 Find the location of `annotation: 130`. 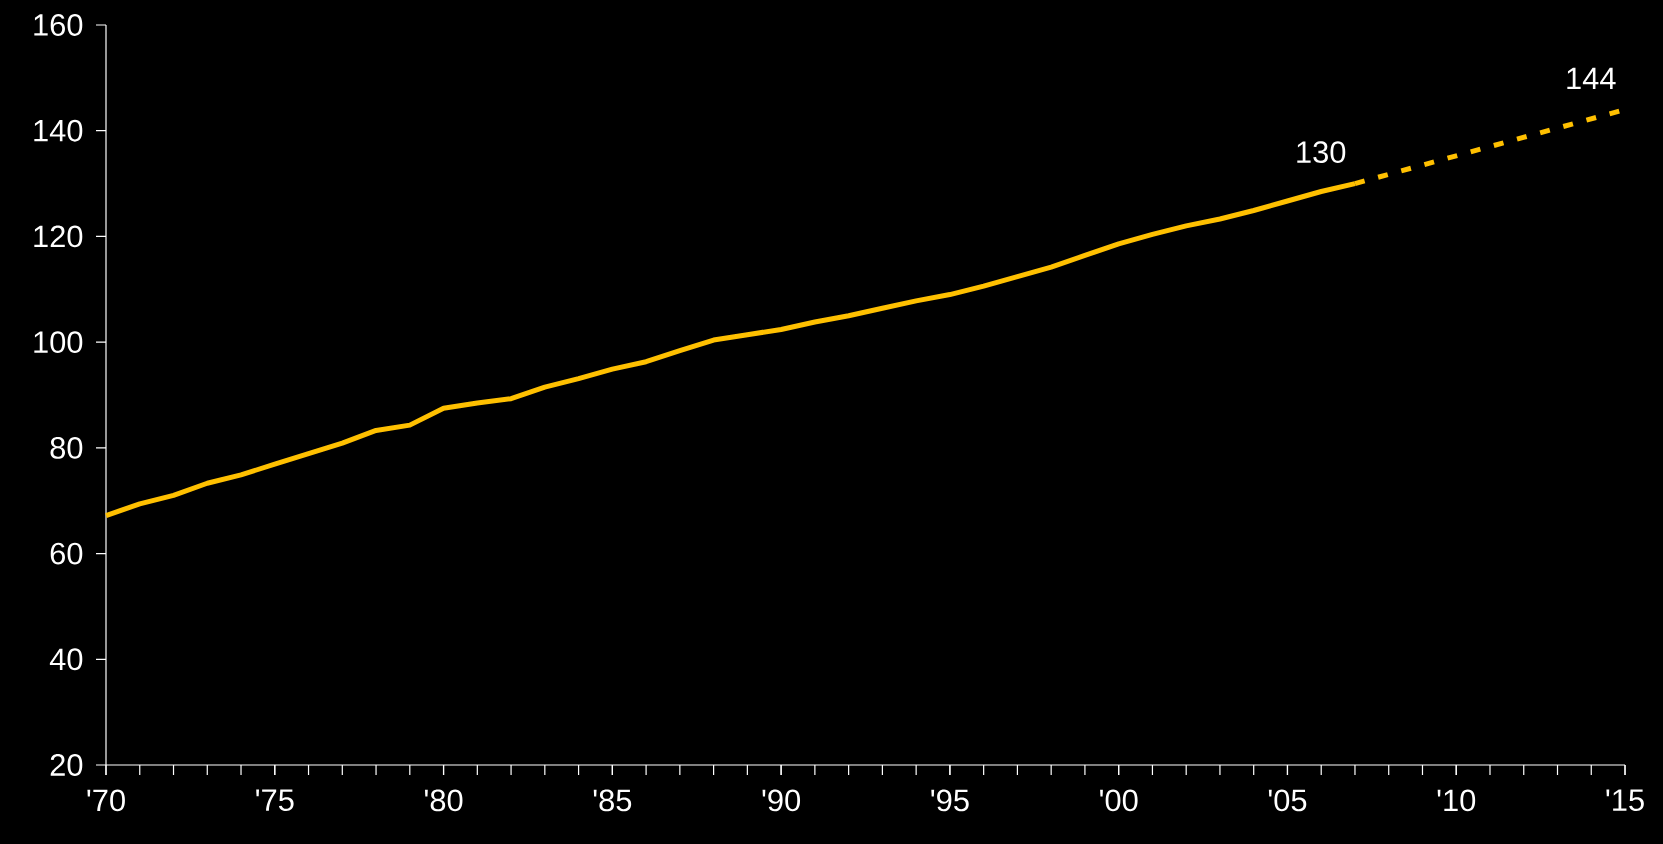

annotation: 130 is located at coordinates (1321, 152).